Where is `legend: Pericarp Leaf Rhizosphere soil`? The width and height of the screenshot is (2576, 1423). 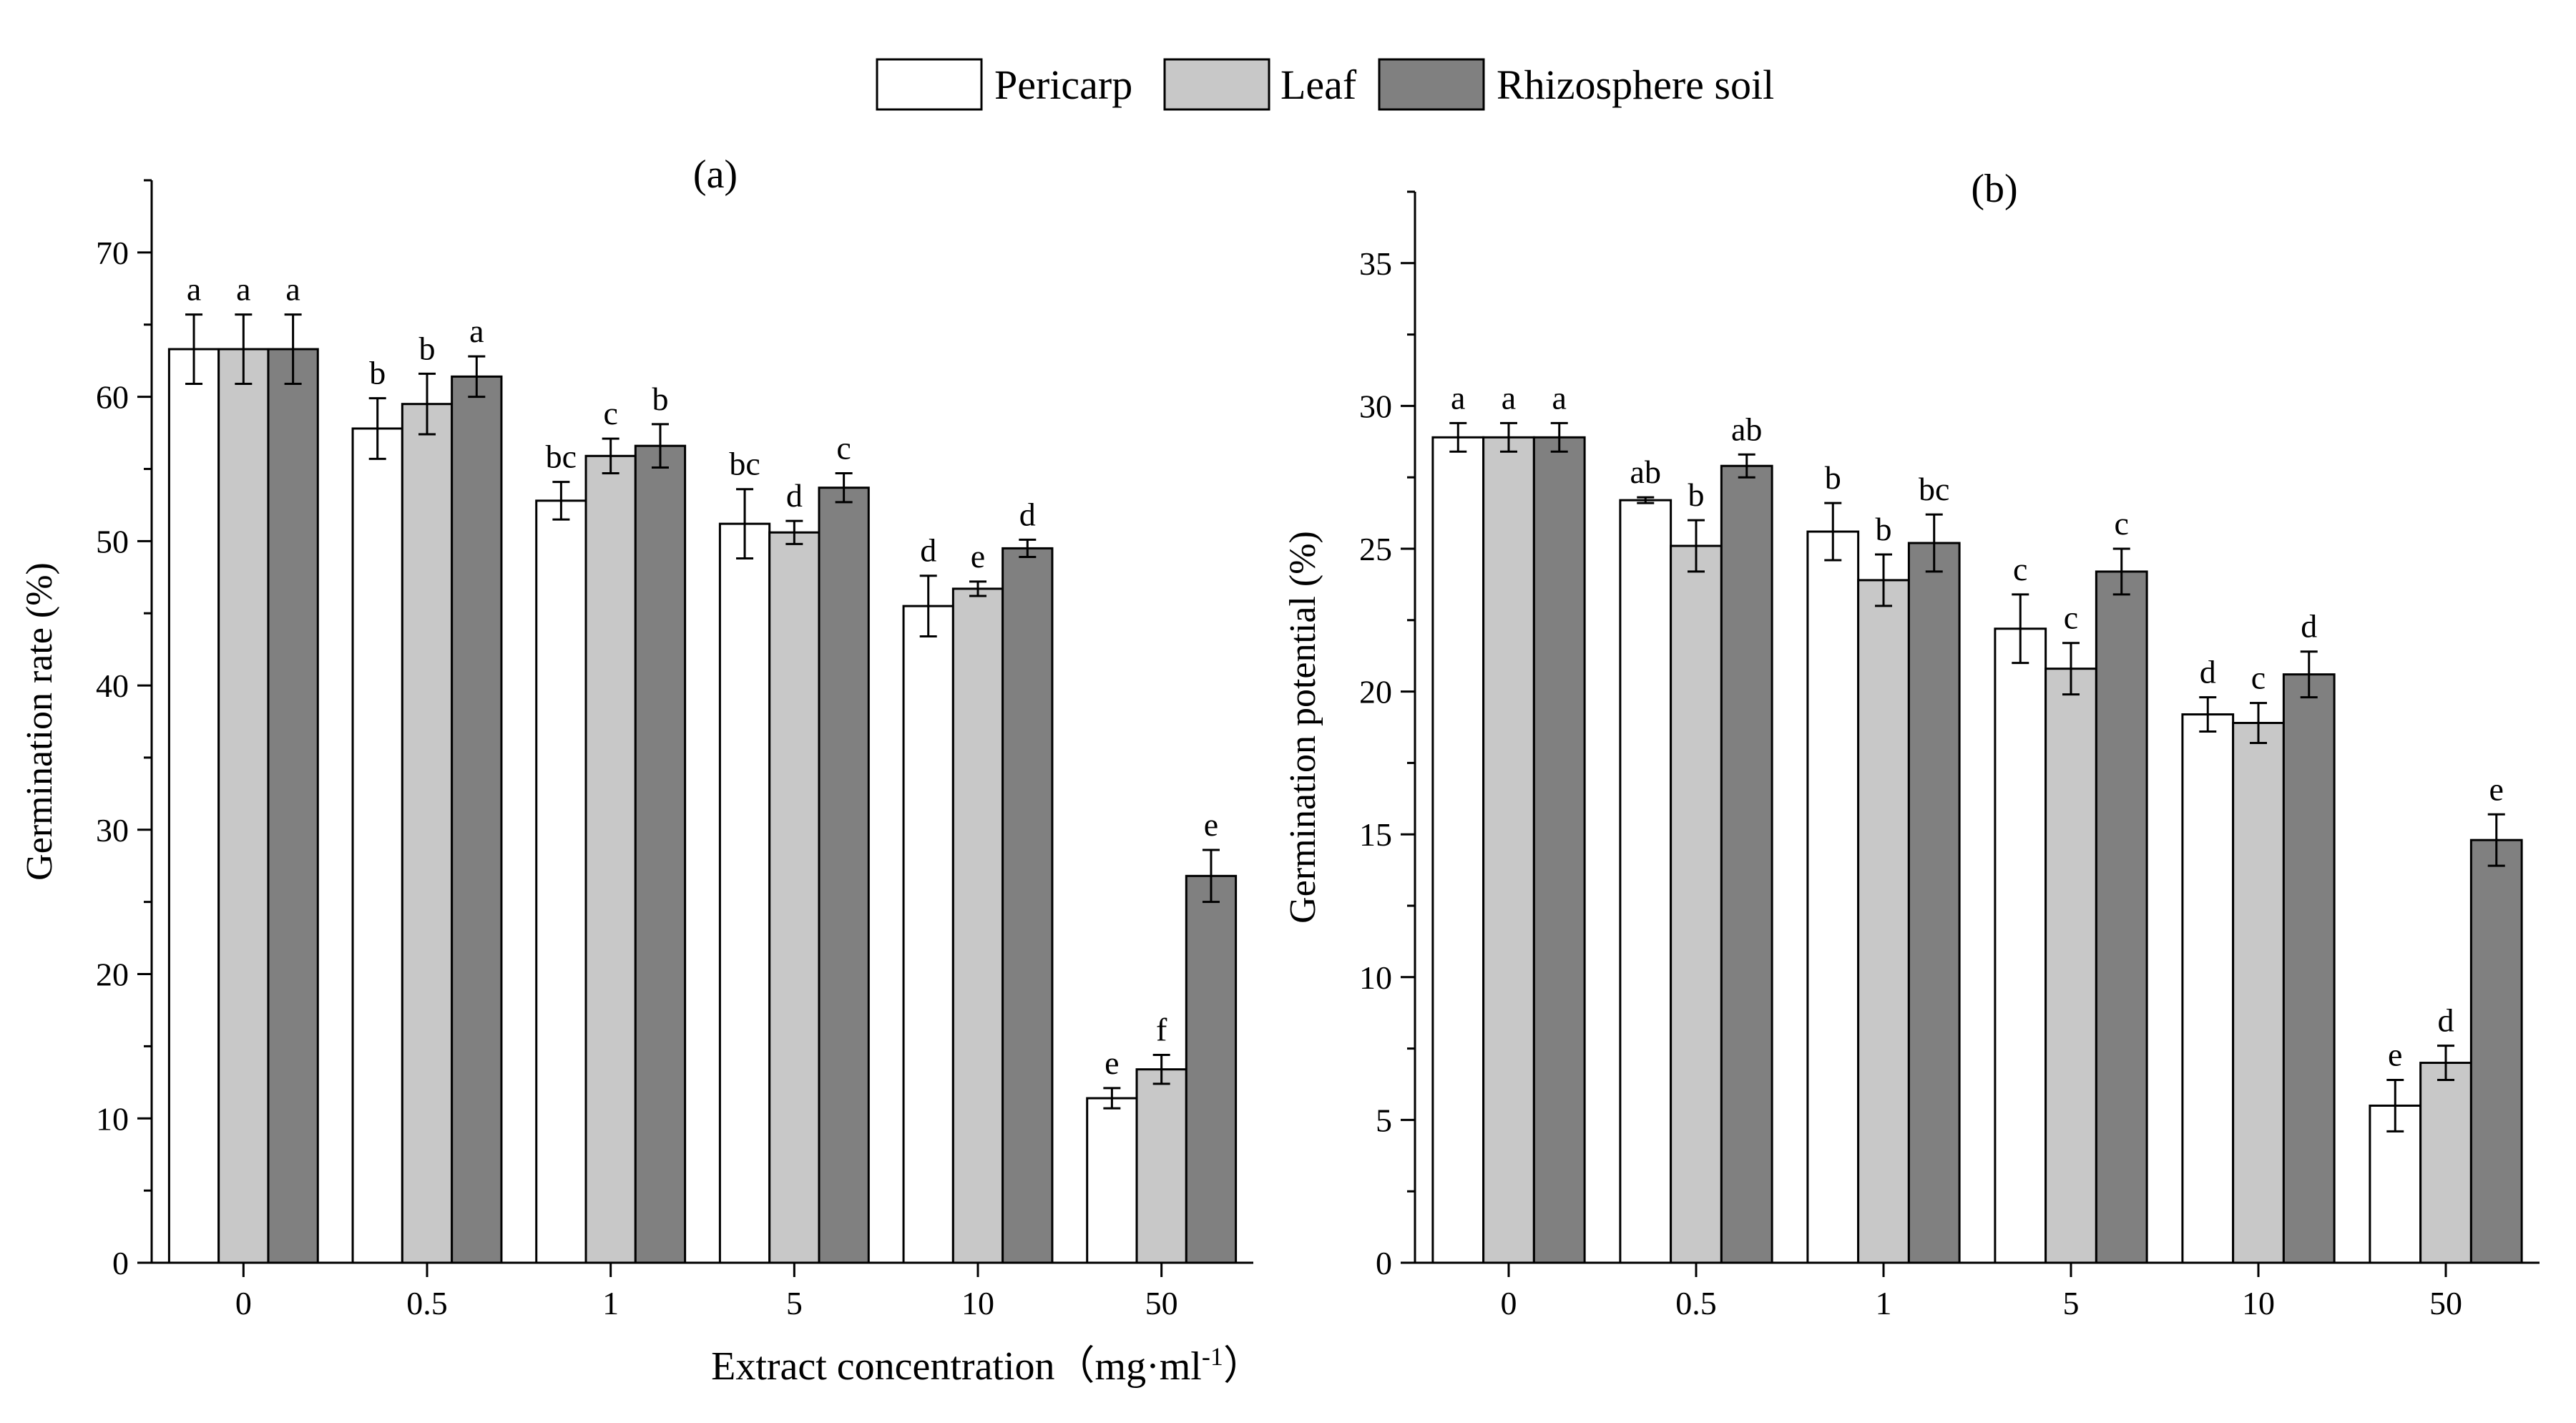 legend: Pericarp Leaf Rhizosphere soil is located at coordinates (1325, 84).